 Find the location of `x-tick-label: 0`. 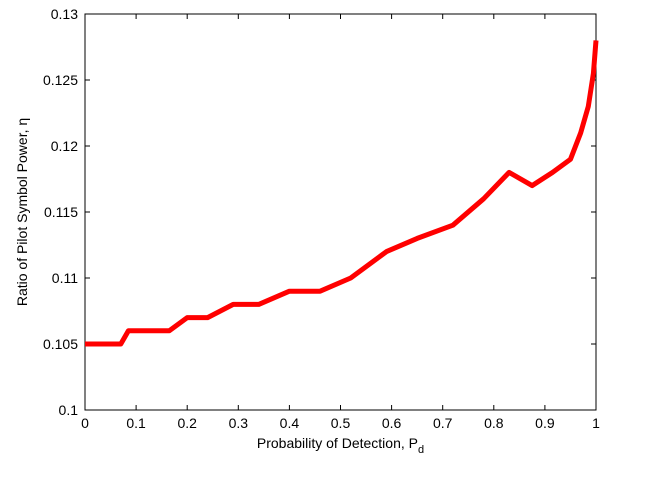

x-tick-label: 0 is located at coordinates (85, 423).